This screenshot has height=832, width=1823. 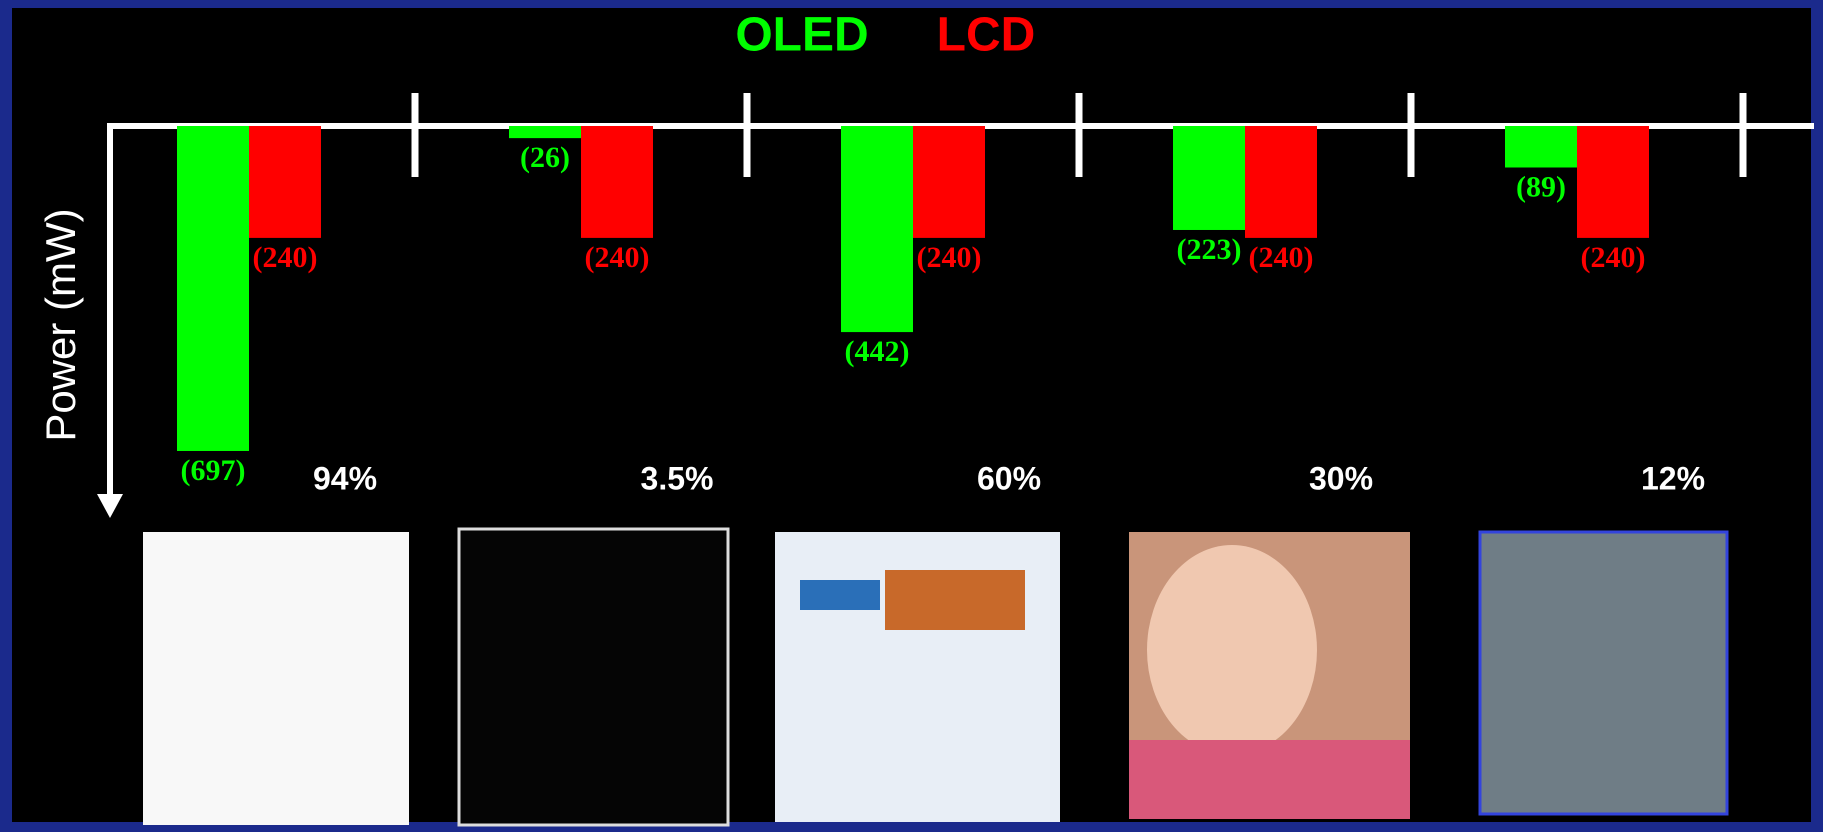 I want to click on category-label: 3.5%, so click(x=677, y=478).